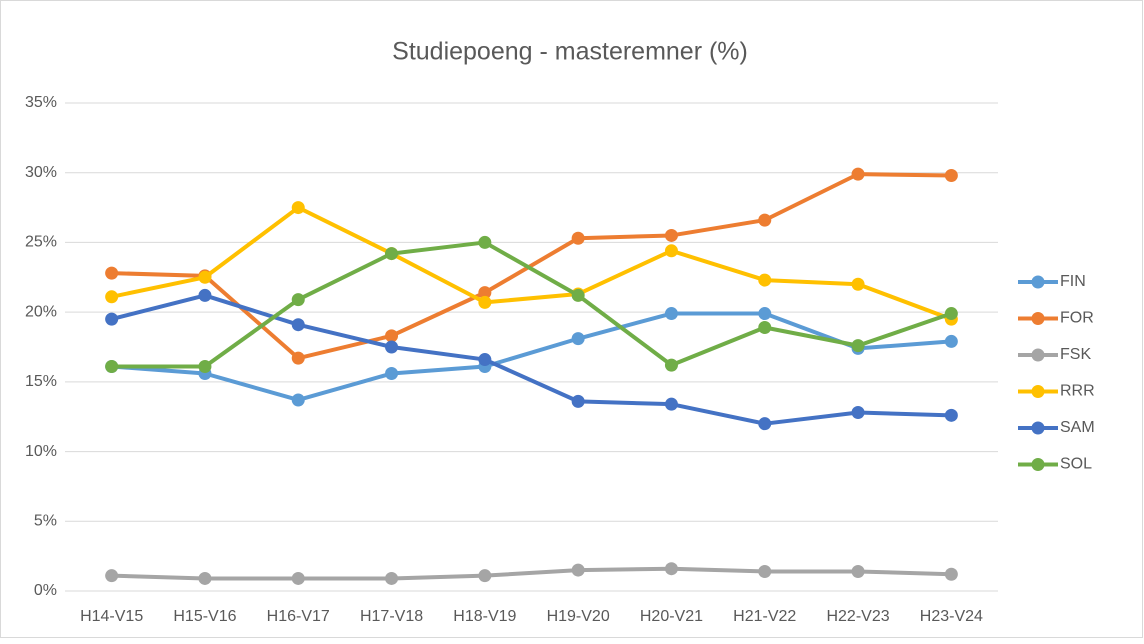 Image resolution: width=1144 pixels, height=644 pixels. What do you see at coordinates (484, 616) in the screenshot?
I see `x-tick-label: H18-V19` at bounding box center [484, 616].